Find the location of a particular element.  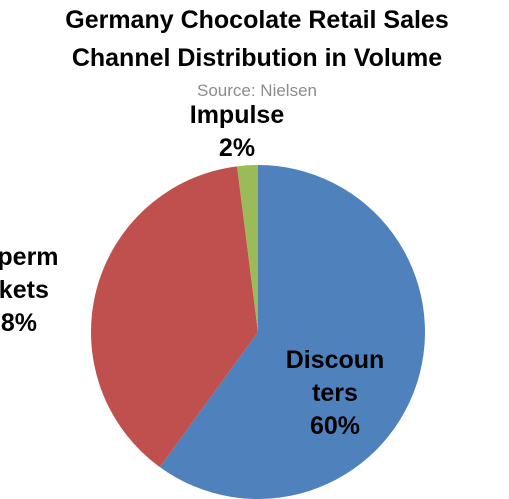

pie-slice-label-line: ters is located at coordinates (335, 393).